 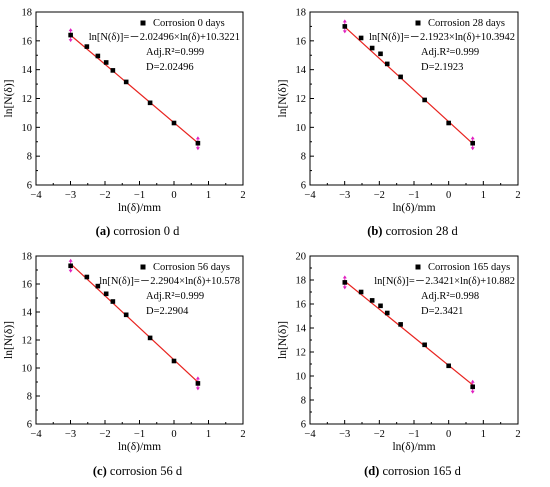 What do you see at coordinates (301, 257) in the screenshot?
I see `y-tick-label: 20` at bounding box center [301, 257].